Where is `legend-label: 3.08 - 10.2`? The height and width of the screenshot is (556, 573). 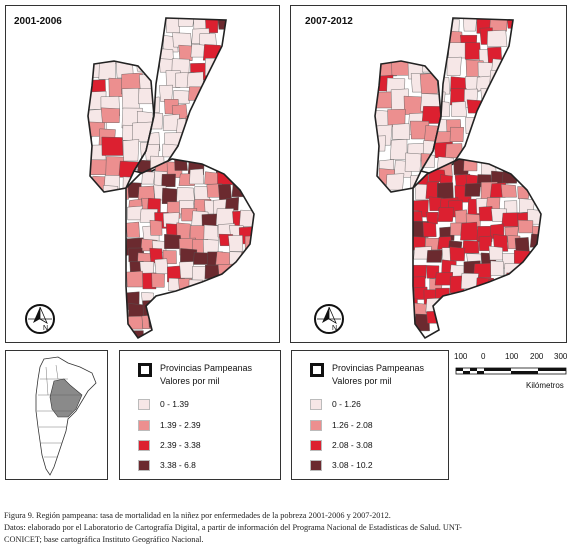 legend-label: 3.08 - 10.2 is located at coordinates (352, 465).